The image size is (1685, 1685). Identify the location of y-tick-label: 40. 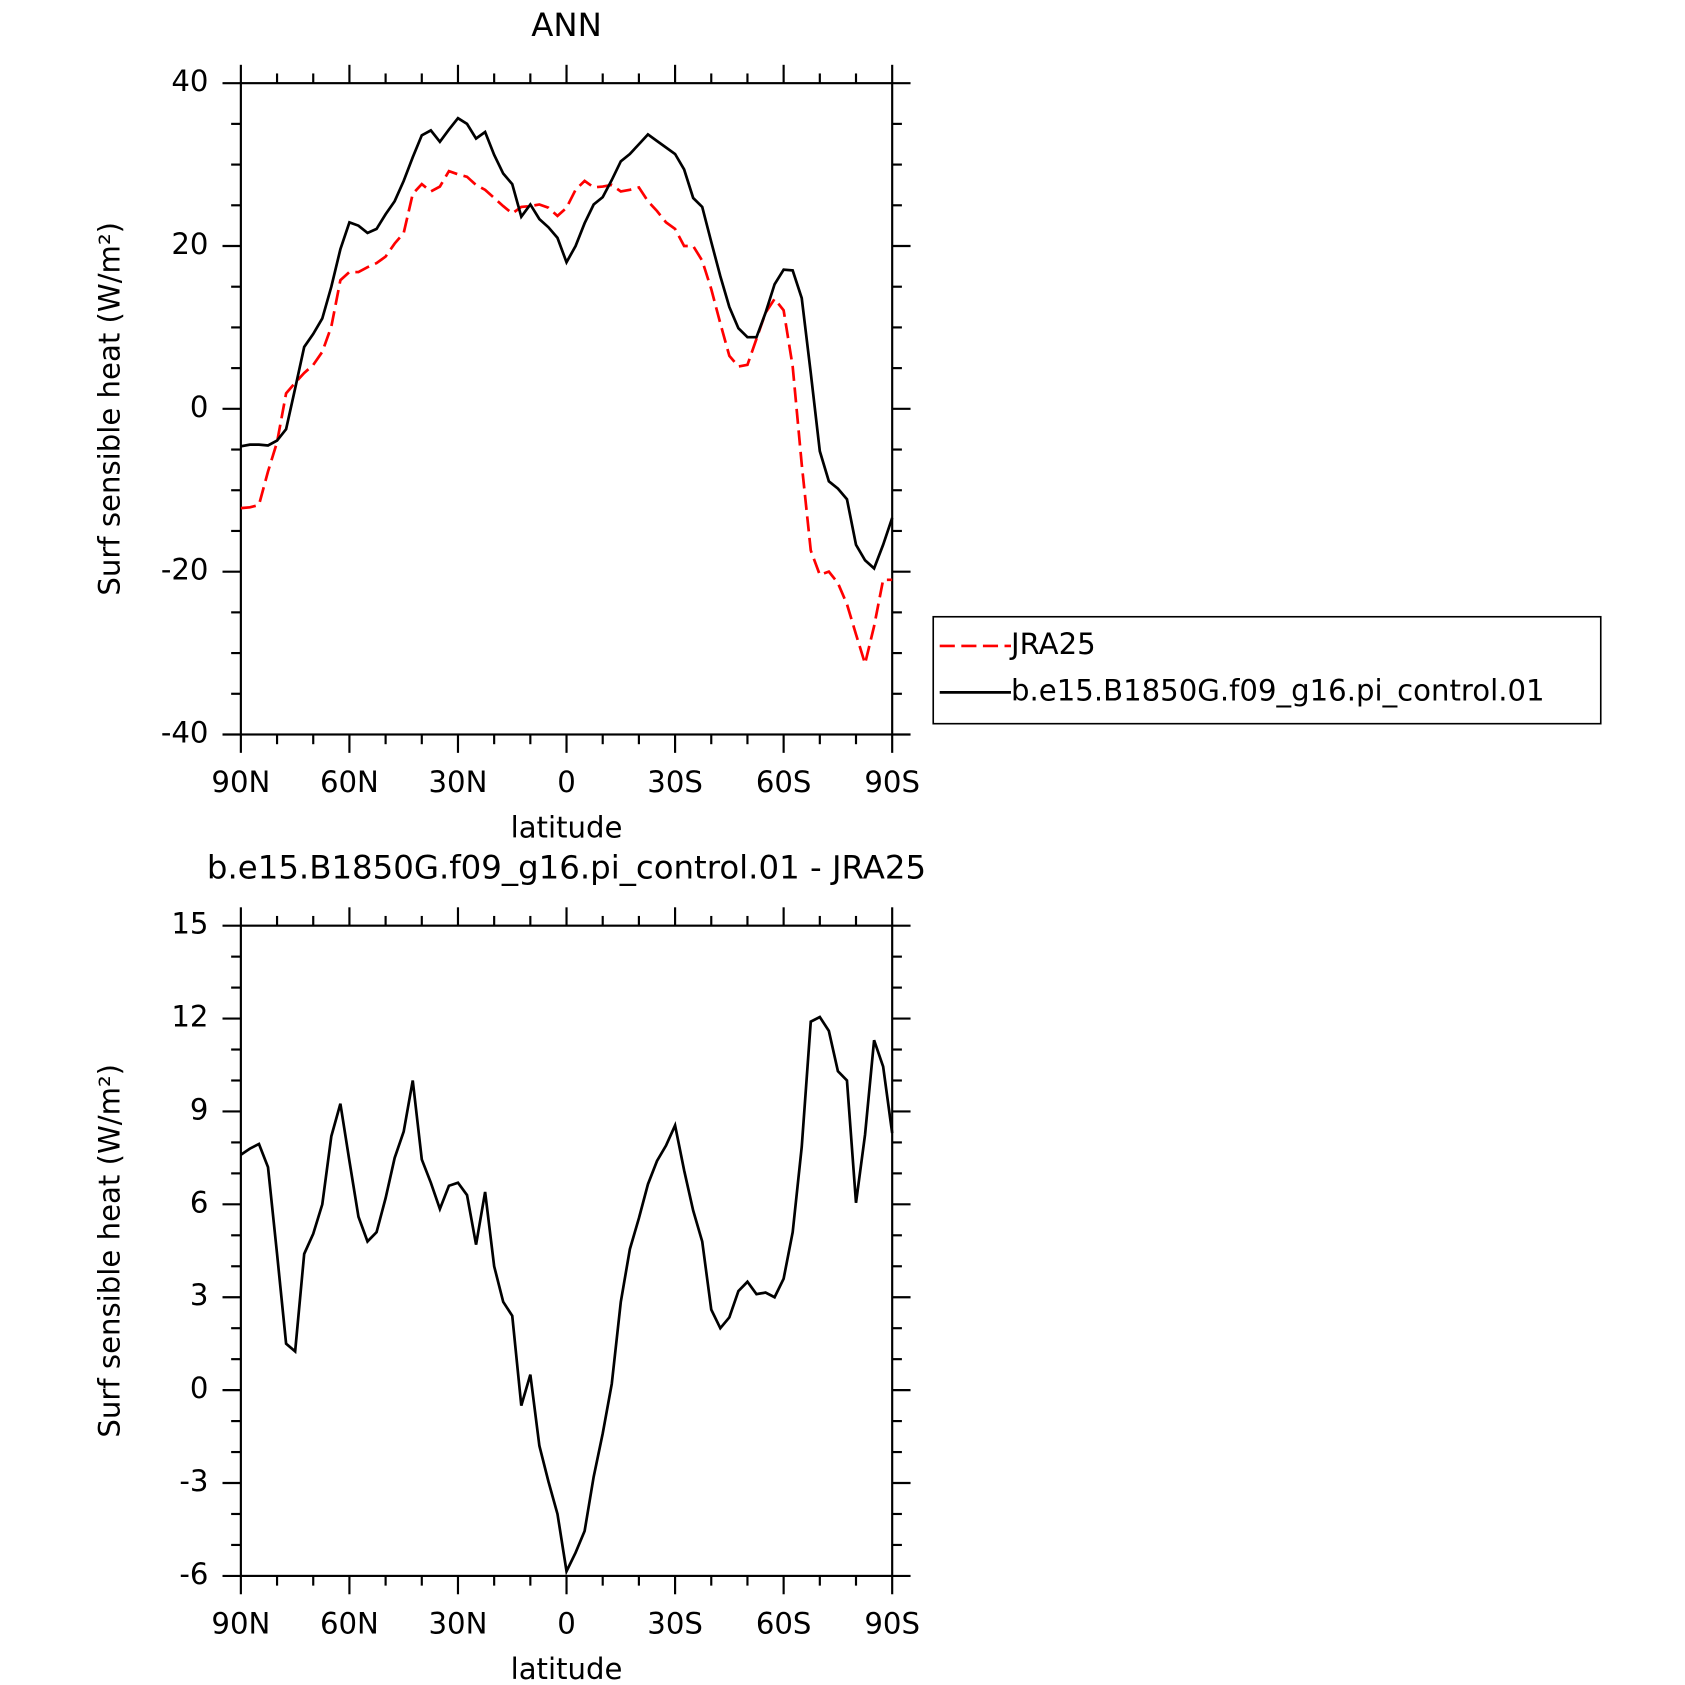
(189, 81).